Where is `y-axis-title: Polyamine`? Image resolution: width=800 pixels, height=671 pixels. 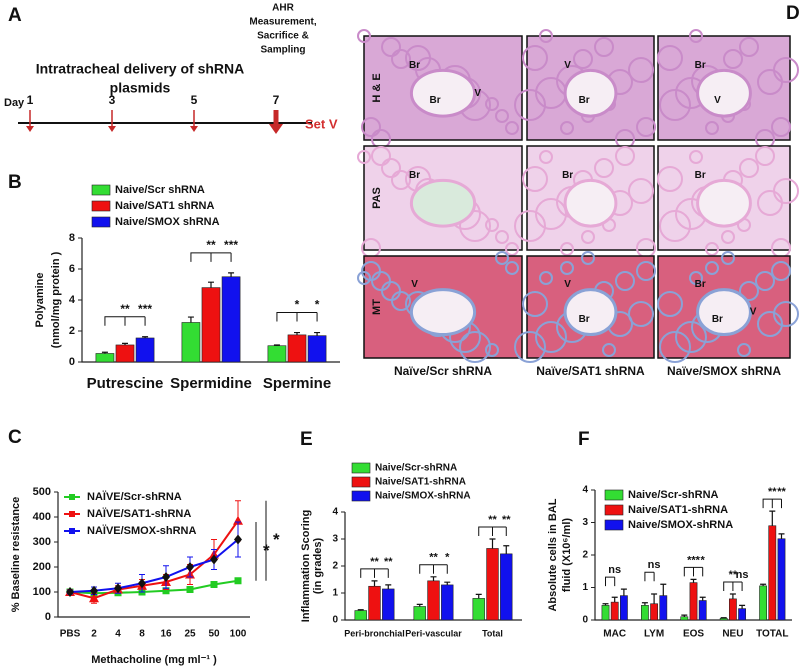
y-axis-title: Polyamine is located at coordinates (40, 299).